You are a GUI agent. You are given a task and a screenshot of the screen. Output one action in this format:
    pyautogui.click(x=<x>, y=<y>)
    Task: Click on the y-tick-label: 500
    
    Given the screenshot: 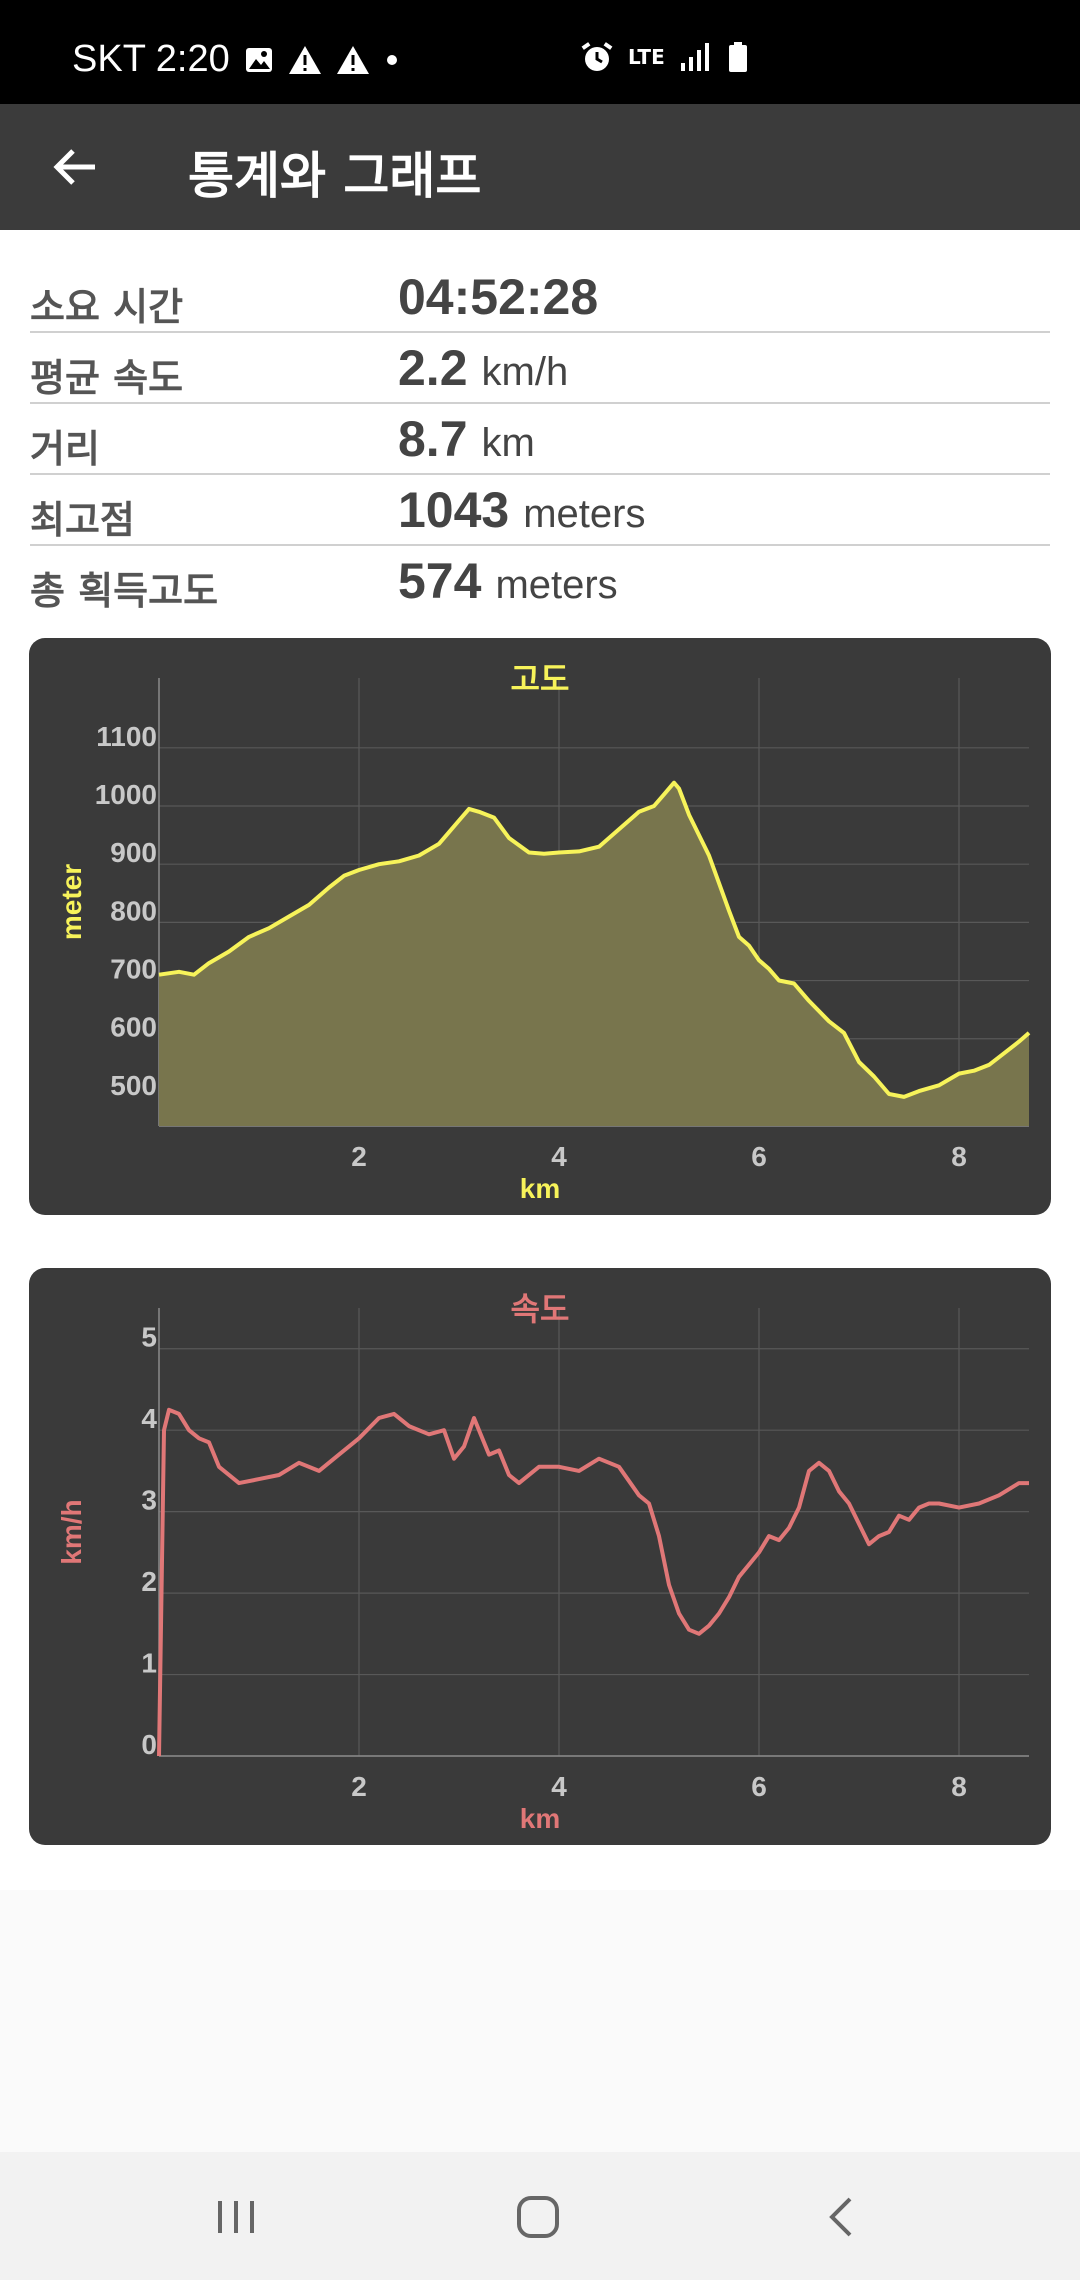 What is the action you would take?
    pyautogui.click(x=133, y=1085)
    